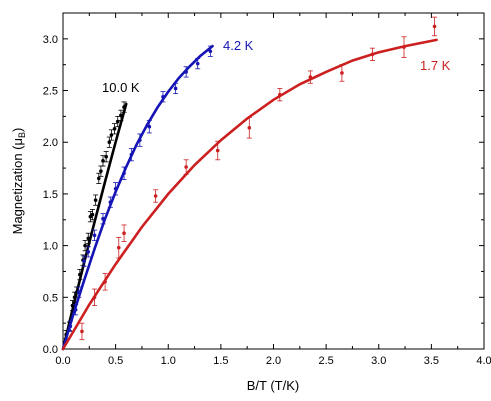 This screenshot has height=401, width=491. I want to click on y-axis-title-main: Magnetization (, so click(17, 190).